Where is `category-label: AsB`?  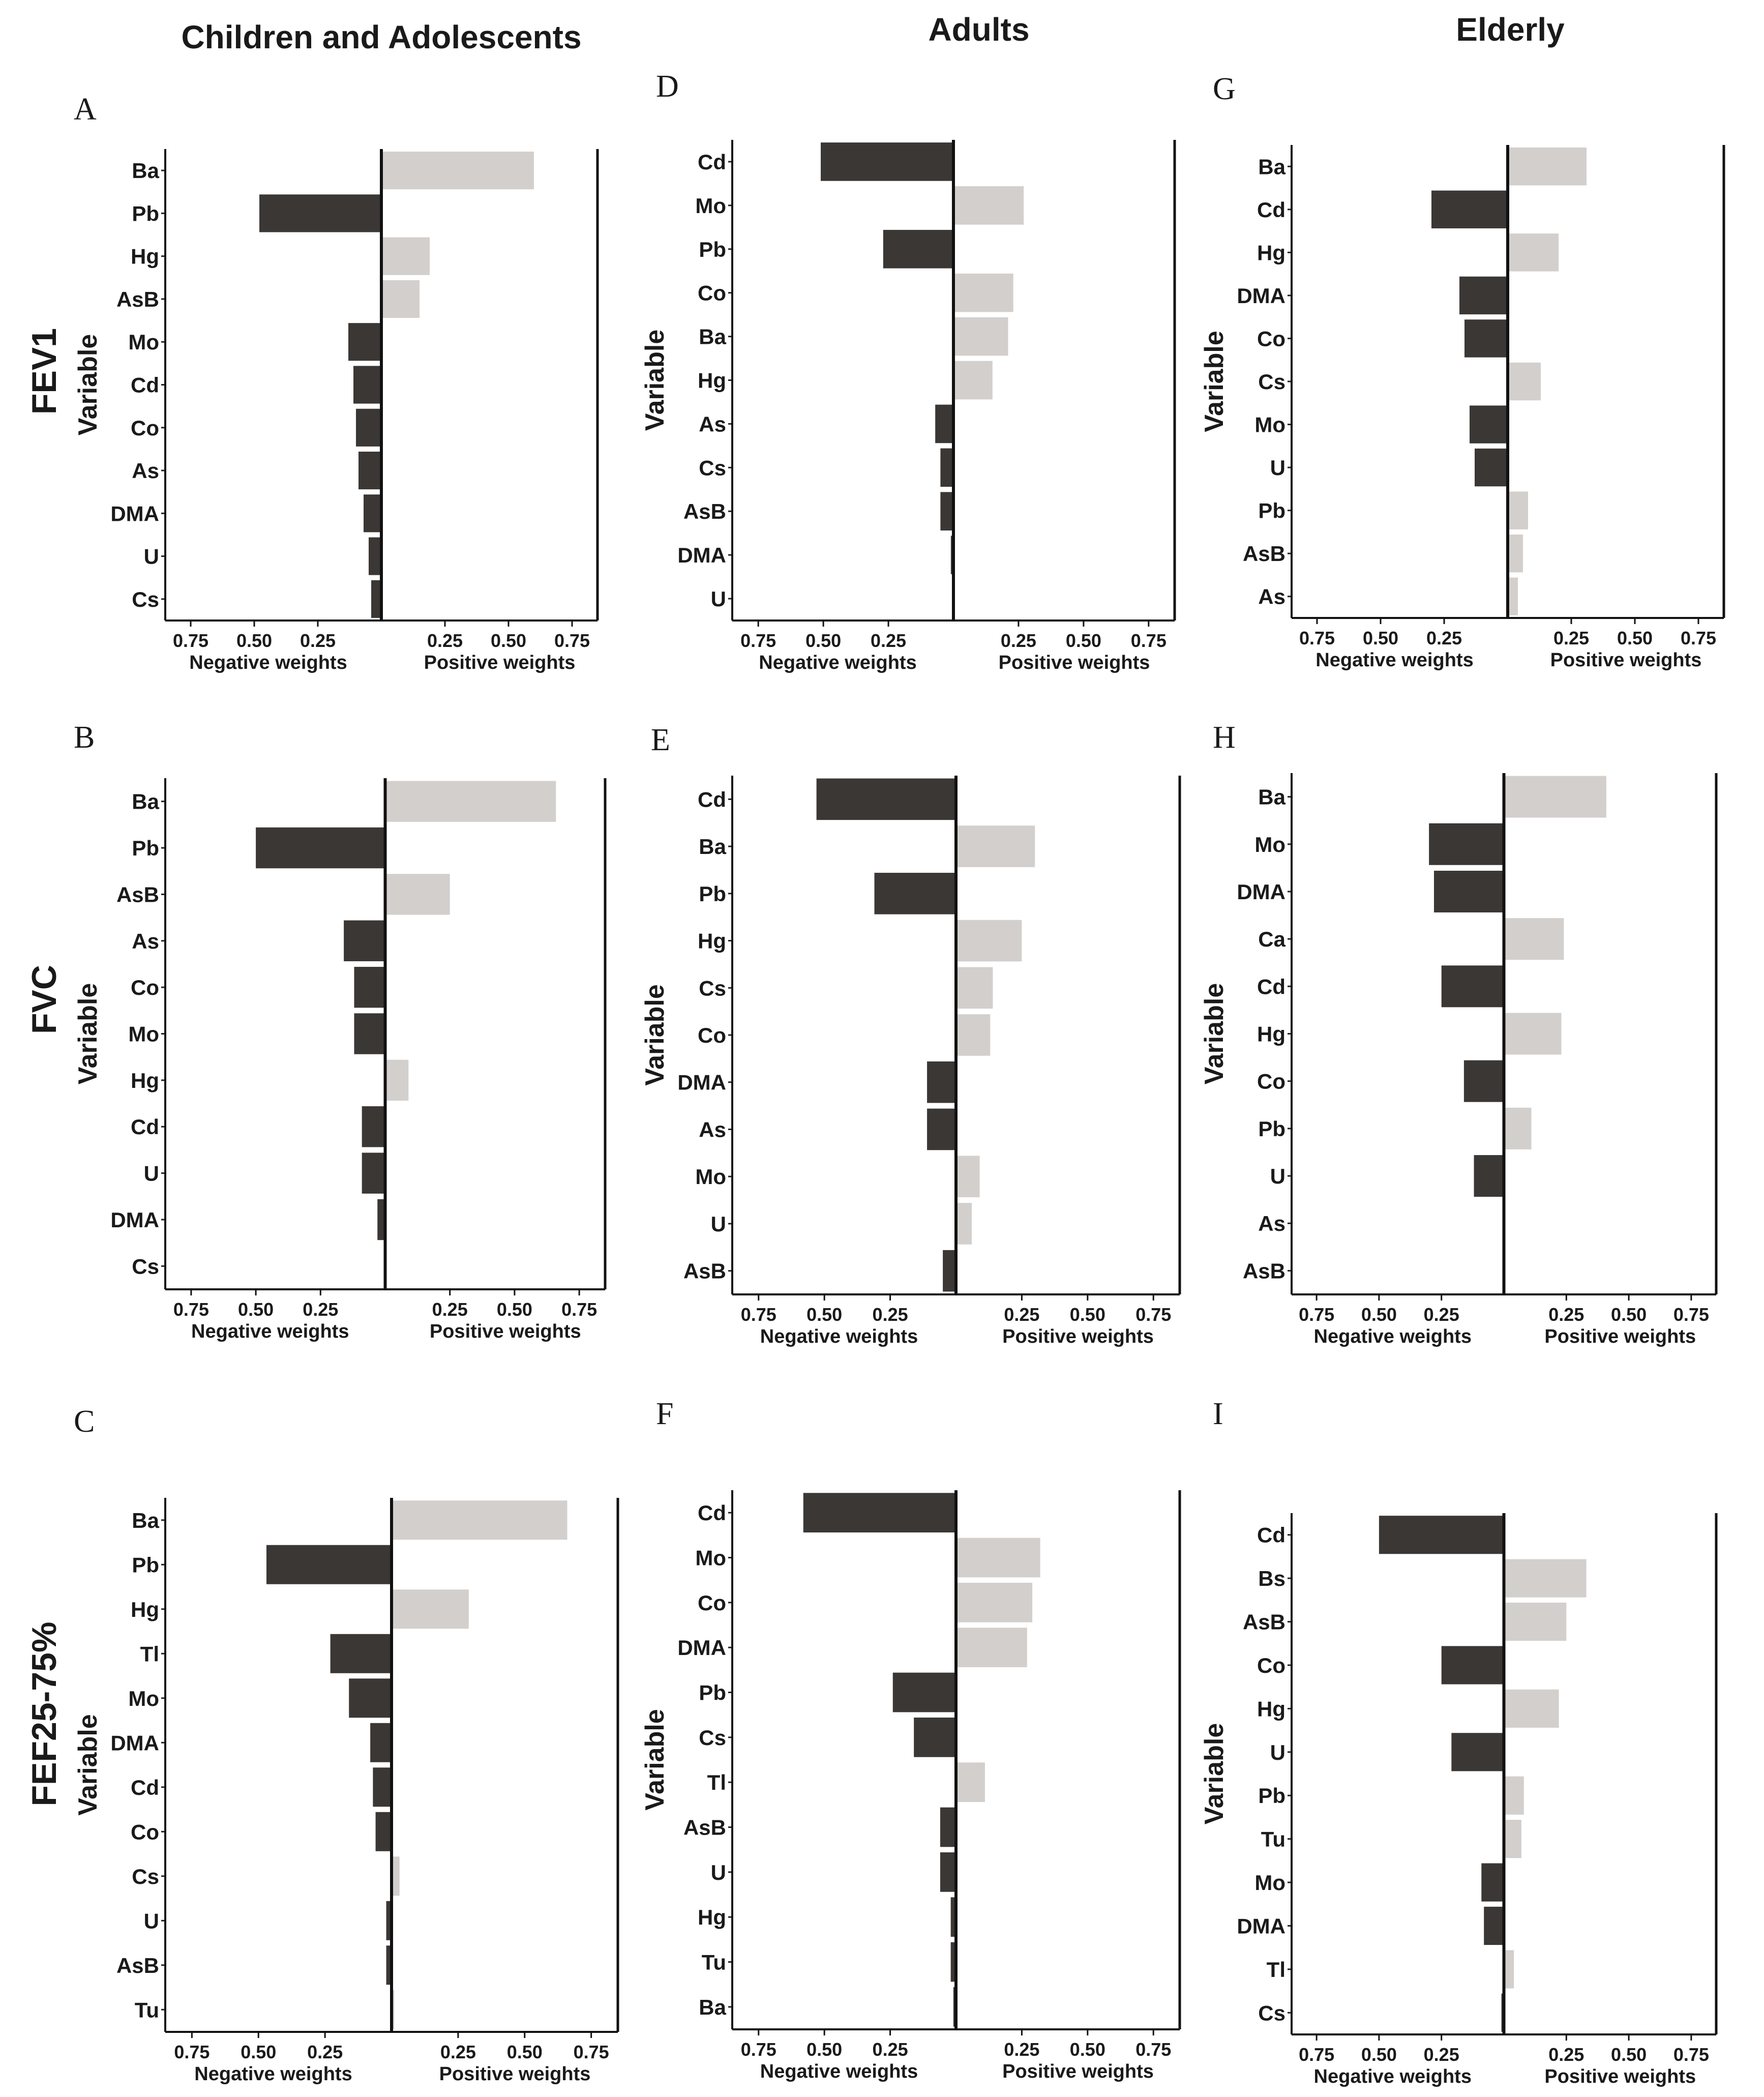
category-label: AsB is located at coordinates (137, 894).